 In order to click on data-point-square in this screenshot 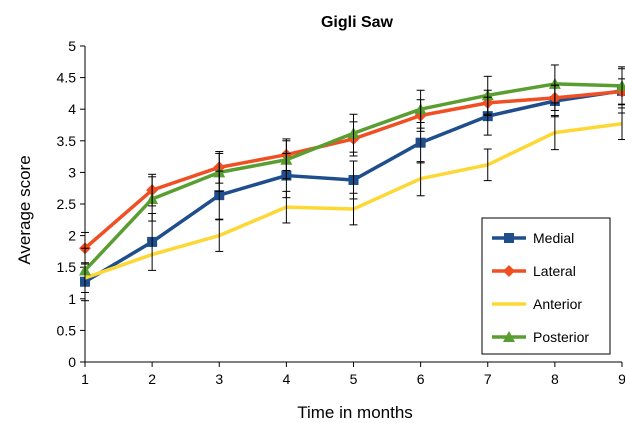, I will do `click(509, 238)`.